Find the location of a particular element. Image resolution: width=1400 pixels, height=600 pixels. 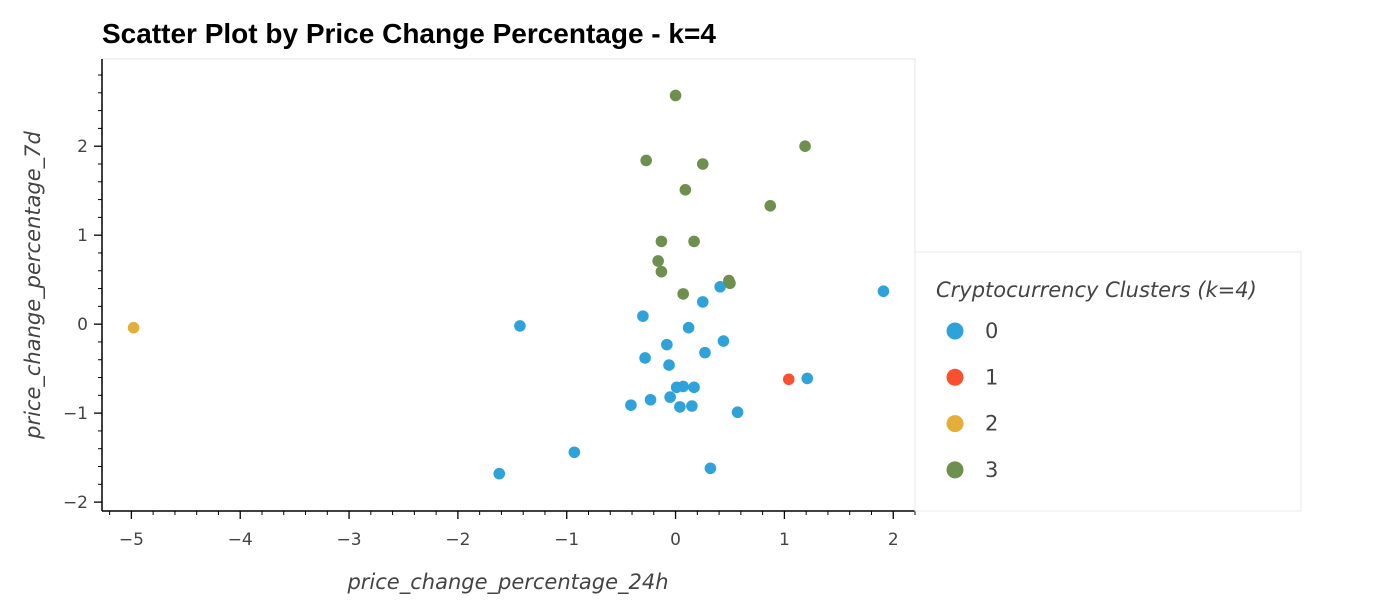

legend-title: Cryptocurrency Clusters (k=4) is located at coordinates (1096, 290).